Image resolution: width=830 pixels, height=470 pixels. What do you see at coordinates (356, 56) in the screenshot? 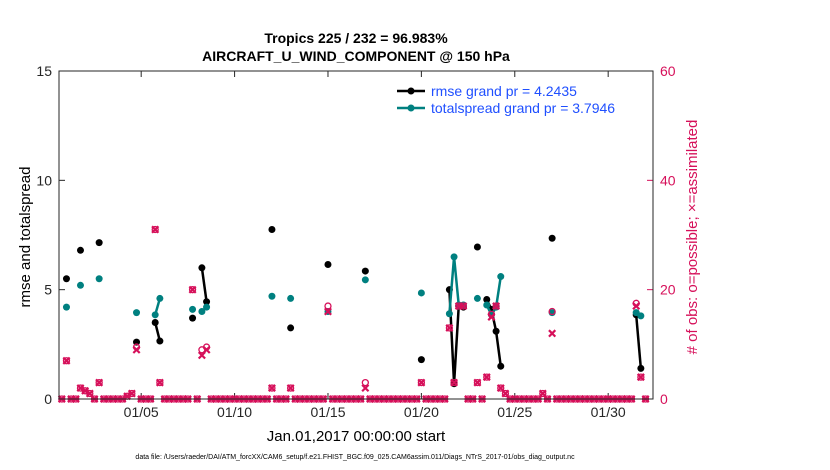
I see `chart-title-line2: AIRCRAFT_U_WIND_COMPONENT @ 150 hPa` at bounding box center [356, 56].